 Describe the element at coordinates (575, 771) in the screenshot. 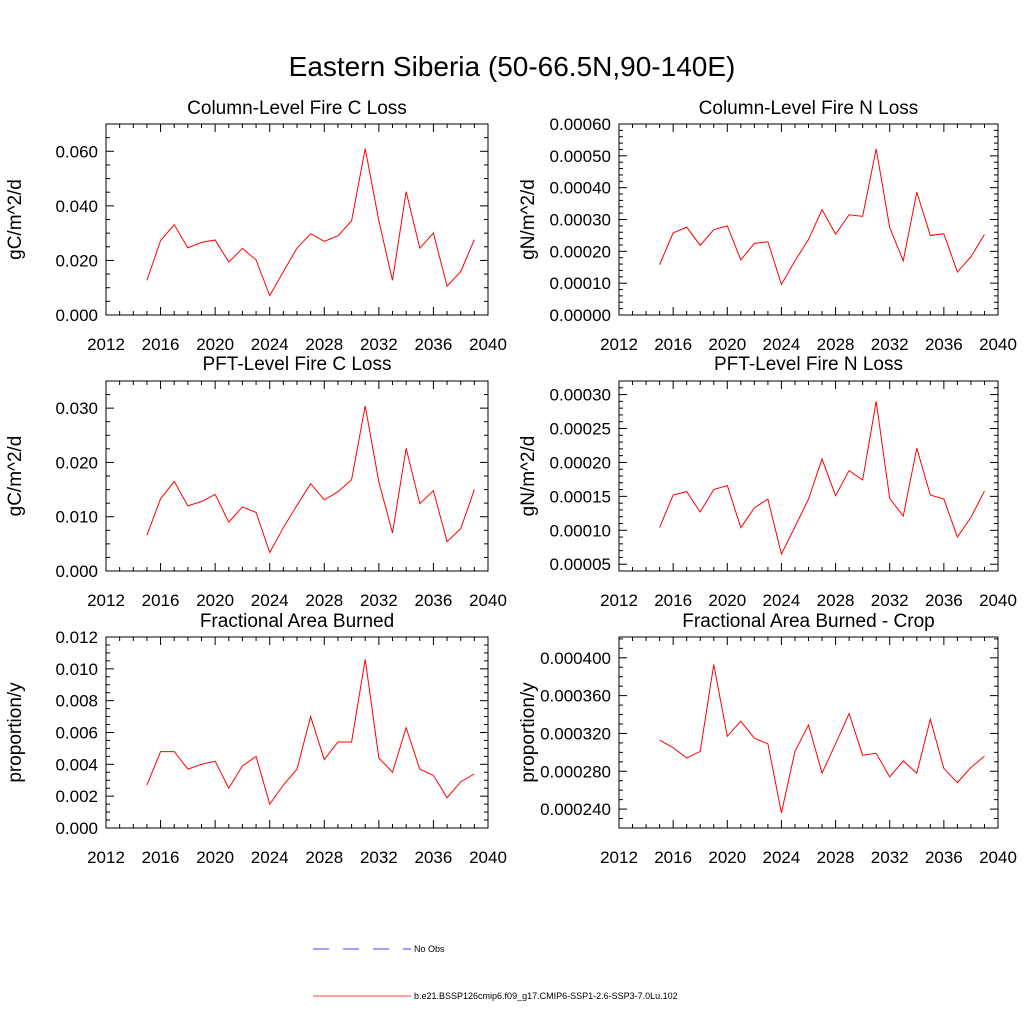

I see `y-tick-label: 0.000280` at that location.